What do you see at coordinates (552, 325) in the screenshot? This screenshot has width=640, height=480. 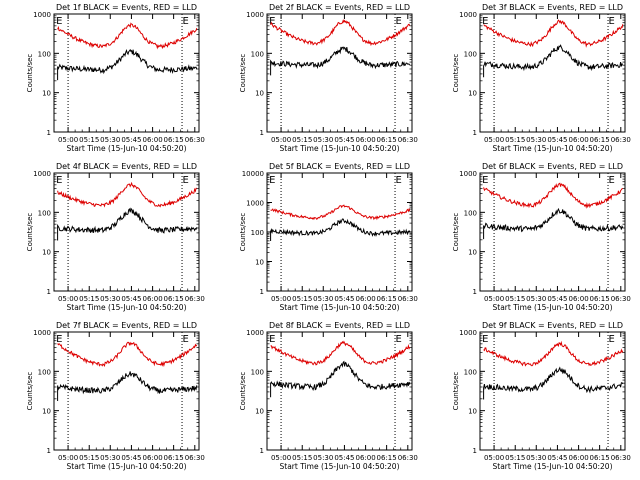 I see `panel-title: Det 9f BLACK = Events, RED = LLD` at bounding box center [552, 325].